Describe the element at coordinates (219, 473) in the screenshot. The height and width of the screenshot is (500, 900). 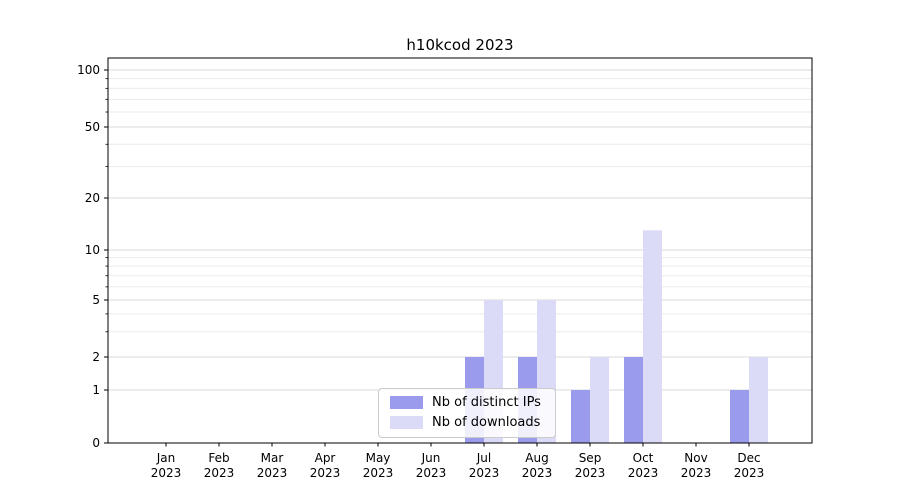
I see `xtick-label-year-feb: 2023` at that location.